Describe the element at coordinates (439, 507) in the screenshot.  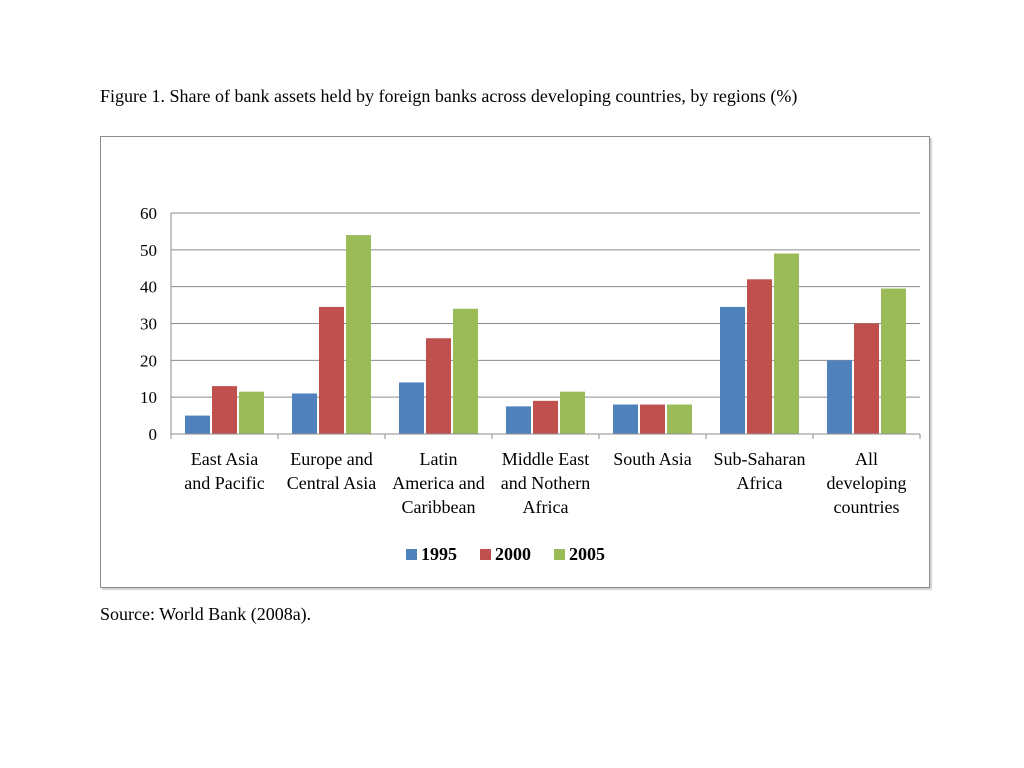
I see `x-category-label: Caribbean` at that location.